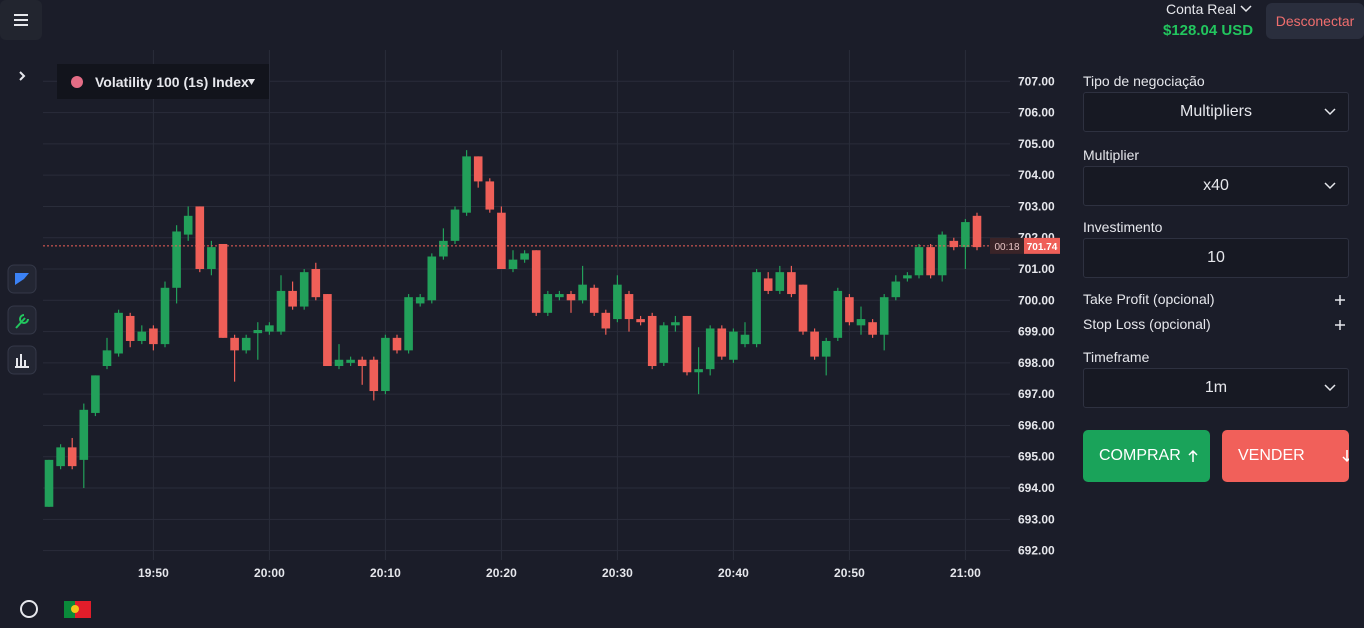 The image size is (1364, 628). I want to click on value: Multipliers, so click(1215, 111).